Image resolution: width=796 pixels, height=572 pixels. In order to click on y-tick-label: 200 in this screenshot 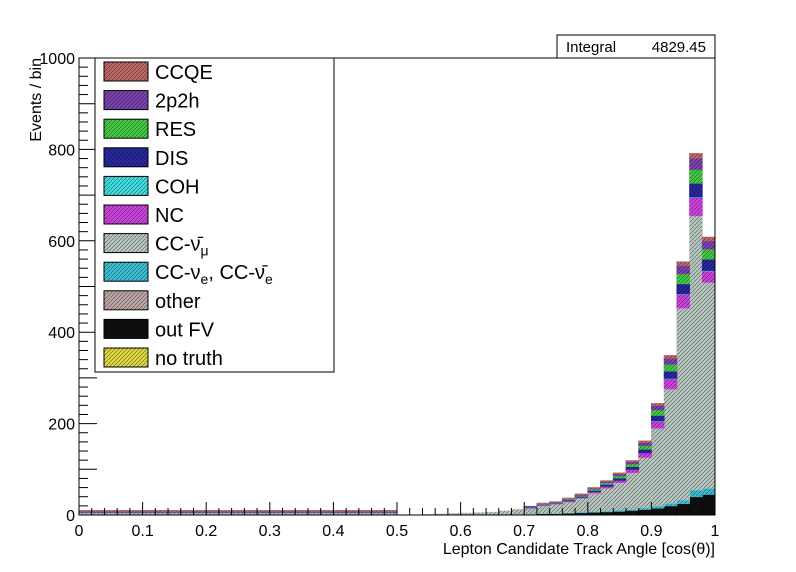, I will do `click(61, 425)`.